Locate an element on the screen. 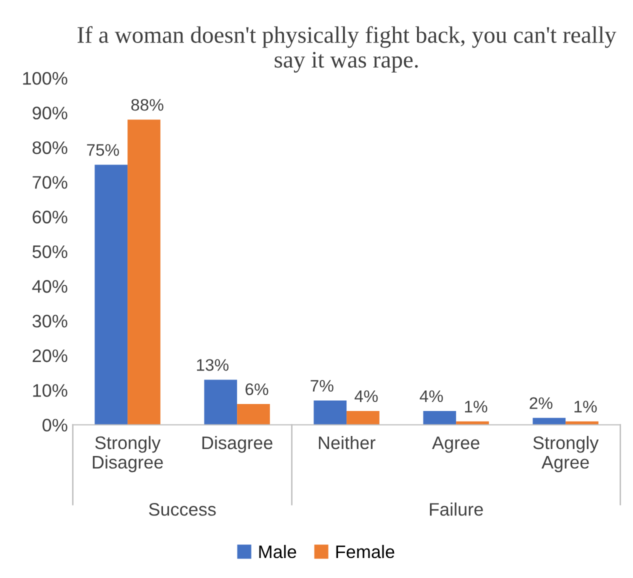 Image resolution: width=633 pixels, height=578 pixels. legend-label: Female is located at coordinates (365, 551).